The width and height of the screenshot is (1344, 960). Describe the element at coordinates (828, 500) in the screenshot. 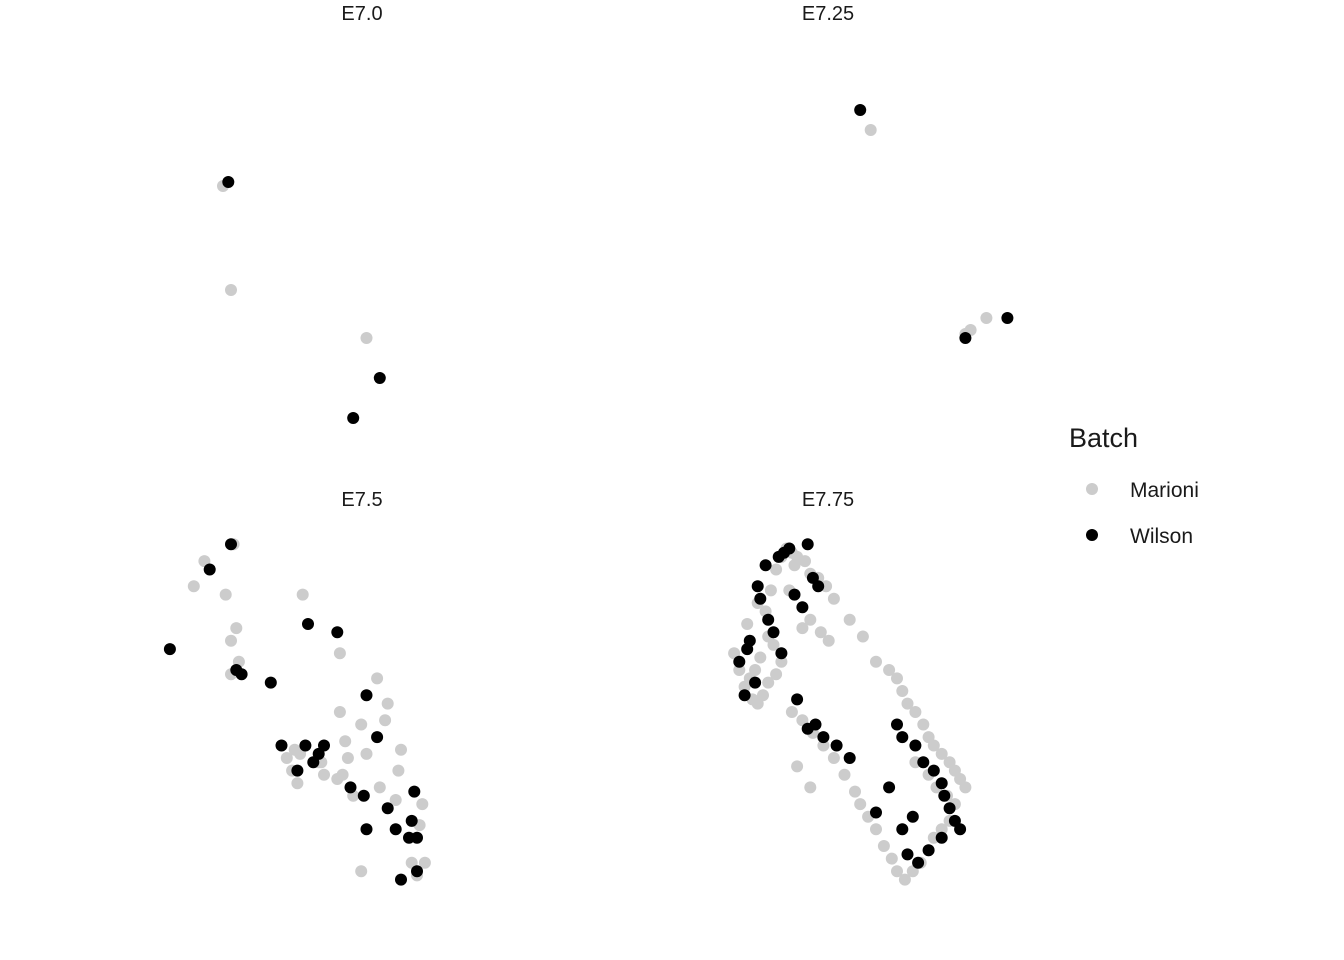

I see `facet-title: E7.75` at that location.